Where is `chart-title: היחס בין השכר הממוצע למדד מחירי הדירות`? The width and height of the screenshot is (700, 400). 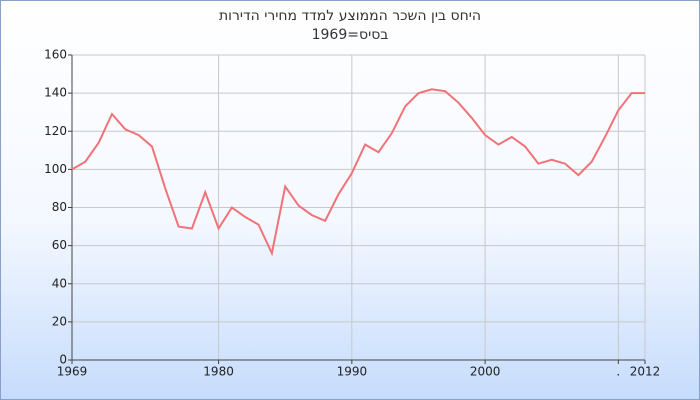 chart-title: היחס בין השכר הממוצע למדד מחירי הדירות is located at coordinates (350, 16).